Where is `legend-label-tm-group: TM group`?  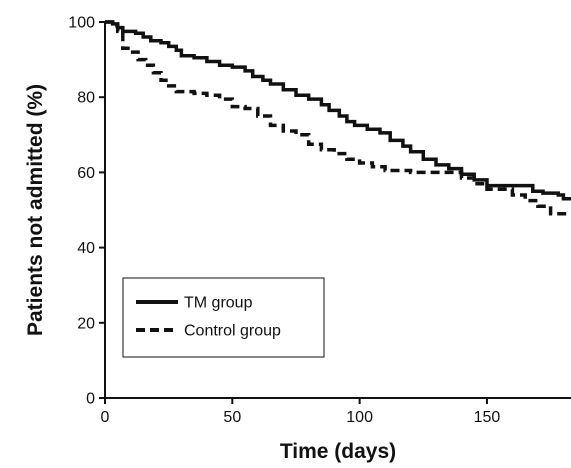
legend-label-tm-group: TM group is located at coordinates (218, 303).